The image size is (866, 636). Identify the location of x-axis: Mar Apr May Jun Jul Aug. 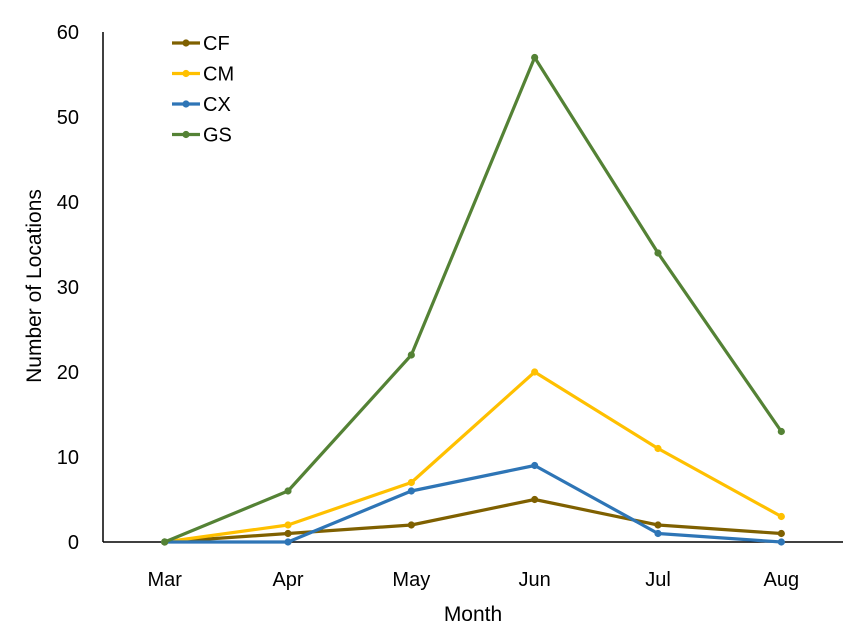
(473, 566).